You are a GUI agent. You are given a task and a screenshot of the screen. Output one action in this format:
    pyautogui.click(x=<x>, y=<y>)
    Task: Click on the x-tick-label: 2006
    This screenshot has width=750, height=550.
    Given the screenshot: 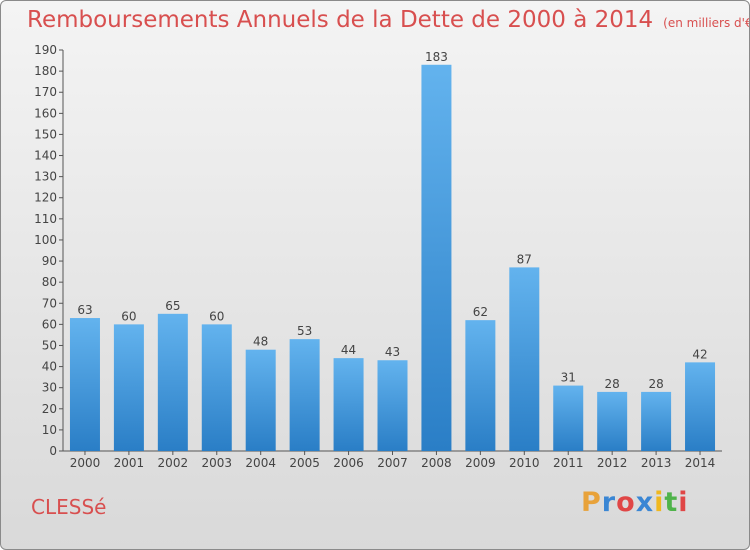 What is the action you would take?
    pyautogui.click(x=348, y=463)
    